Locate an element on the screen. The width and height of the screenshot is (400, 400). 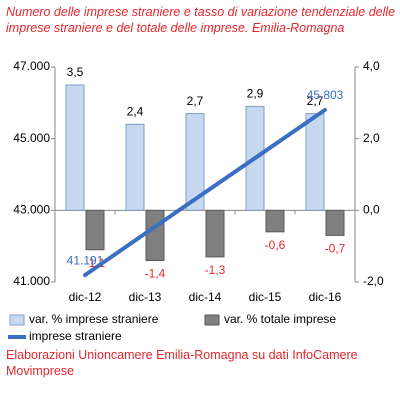
data-label: -1,3 is located at coordinates (215, 270).